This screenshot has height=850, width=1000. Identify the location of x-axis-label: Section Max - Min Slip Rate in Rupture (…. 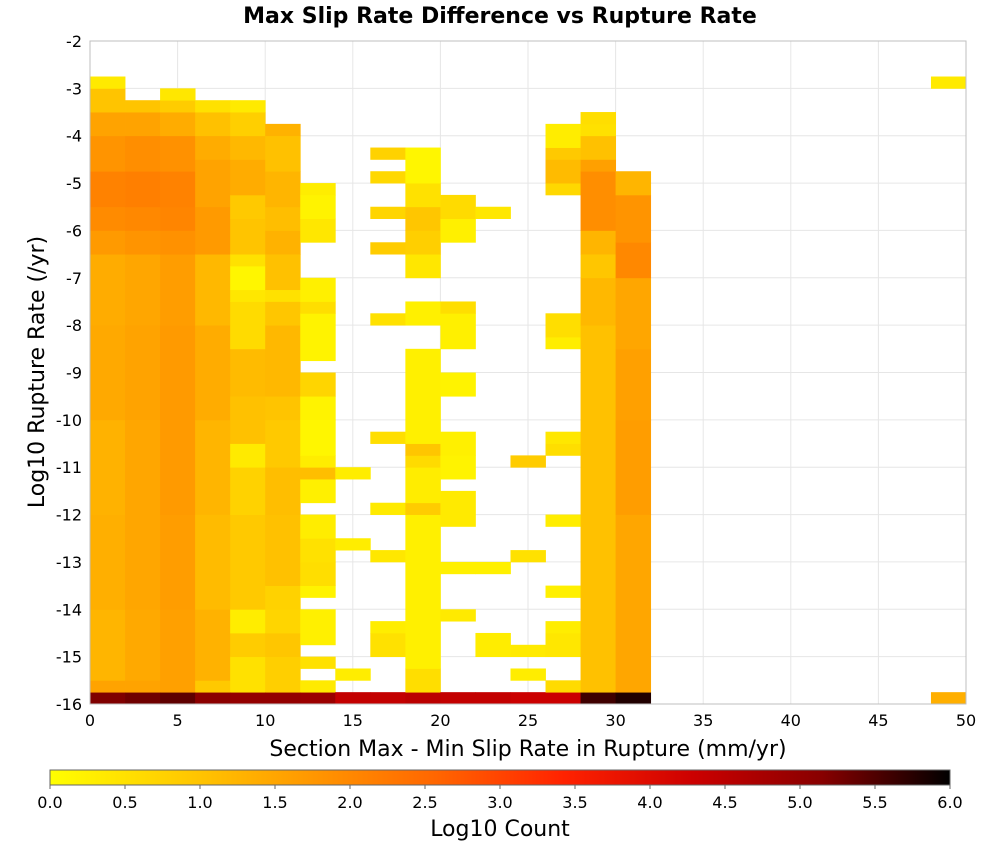
(527, 749).